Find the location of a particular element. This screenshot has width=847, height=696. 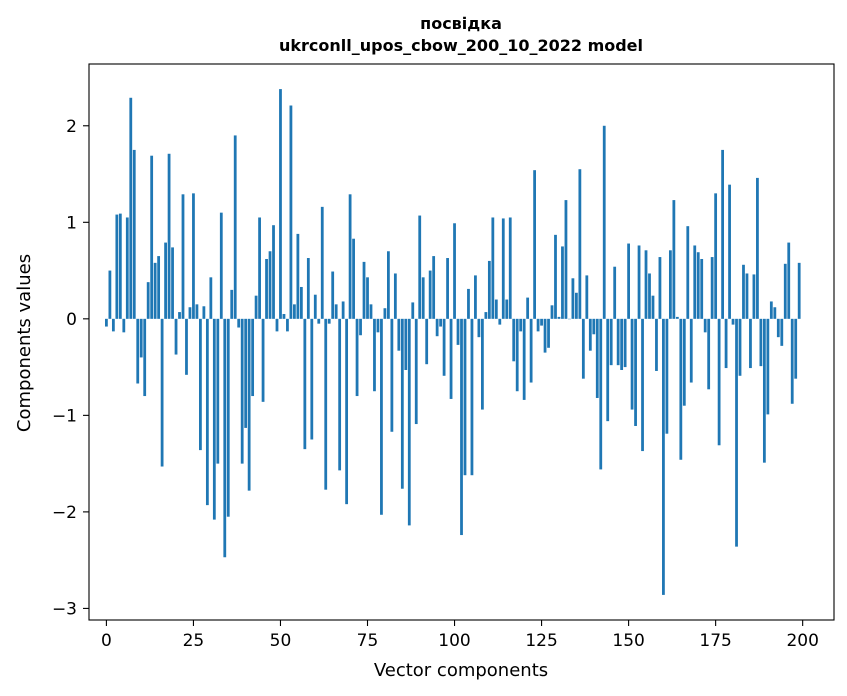

x-tick-label: 175 is located at coordinates (715, 641).